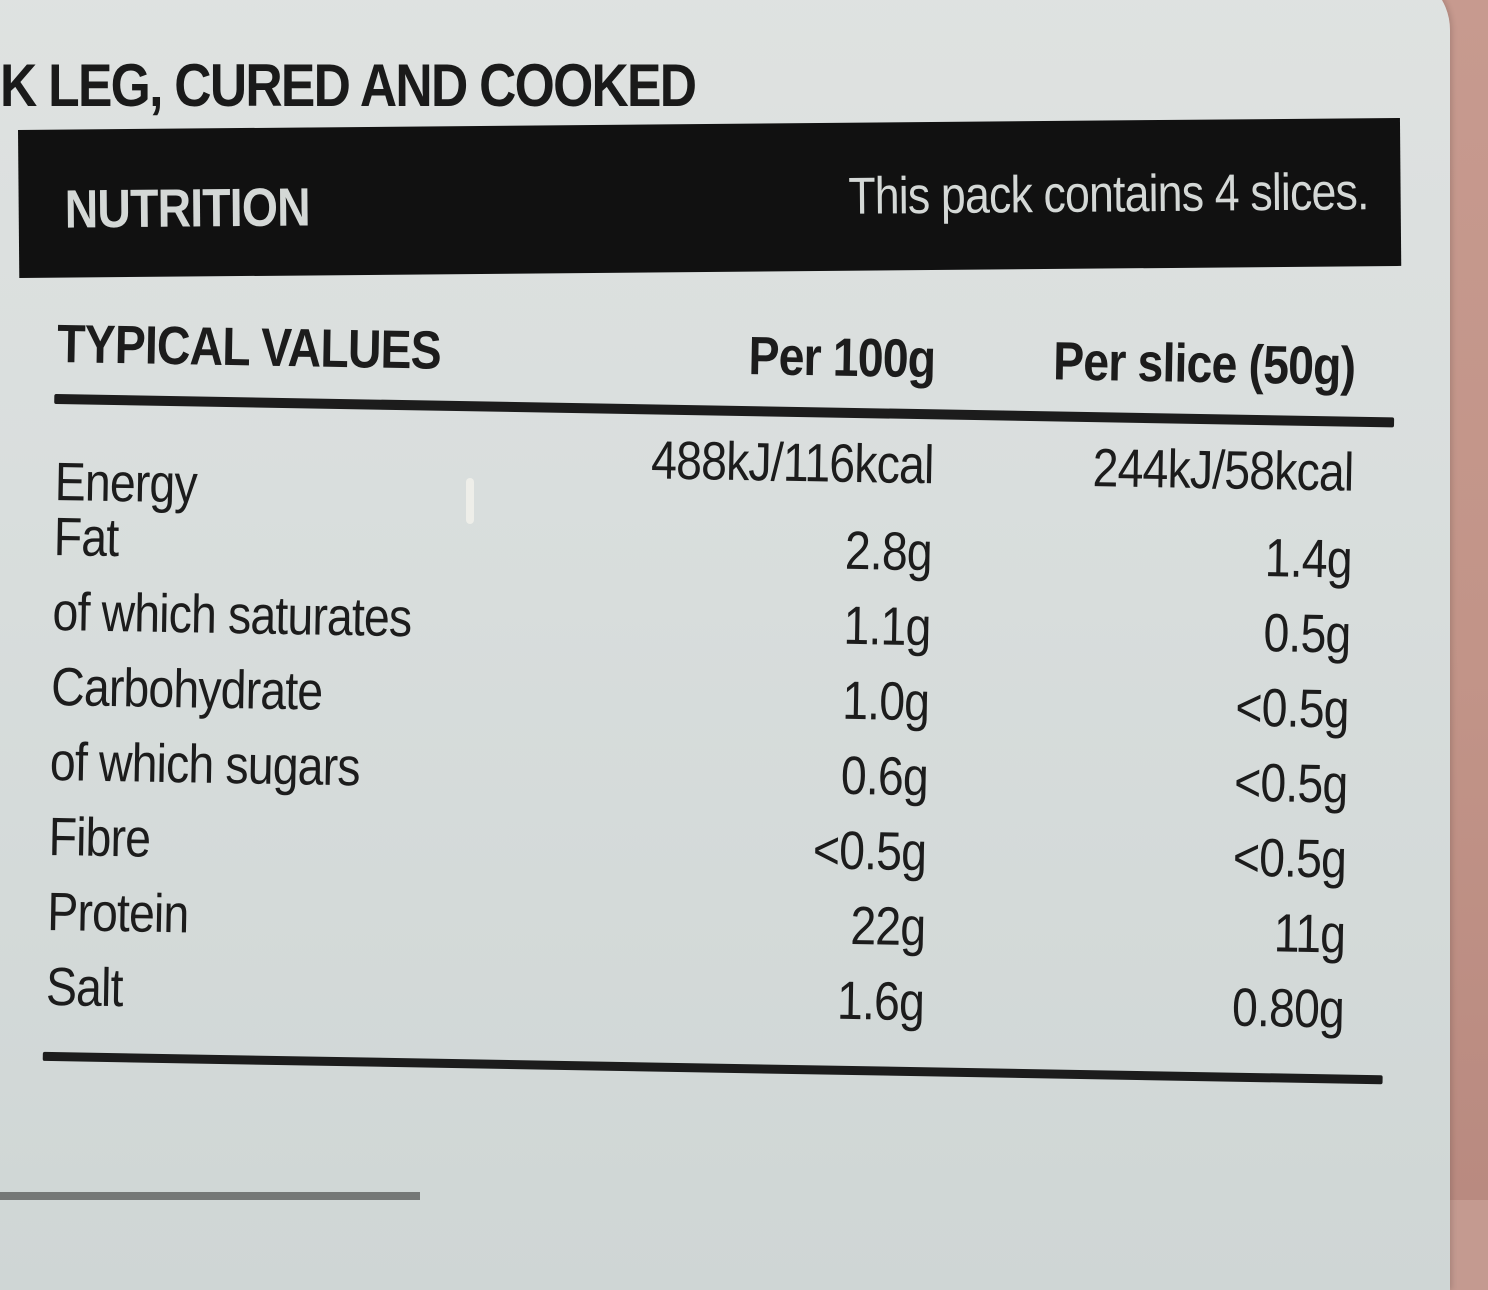  What do you see at coordinates (232, 615) in the screenshot?
I see `row-name: of which saturates` at bounding box center [232, 615].